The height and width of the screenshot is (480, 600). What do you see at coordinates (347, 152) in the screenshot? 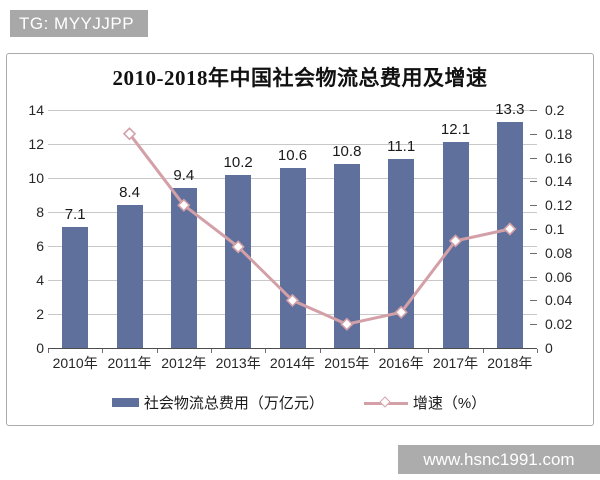
I see `bar-value-label: 10.8` at bounding box center [347, 152].